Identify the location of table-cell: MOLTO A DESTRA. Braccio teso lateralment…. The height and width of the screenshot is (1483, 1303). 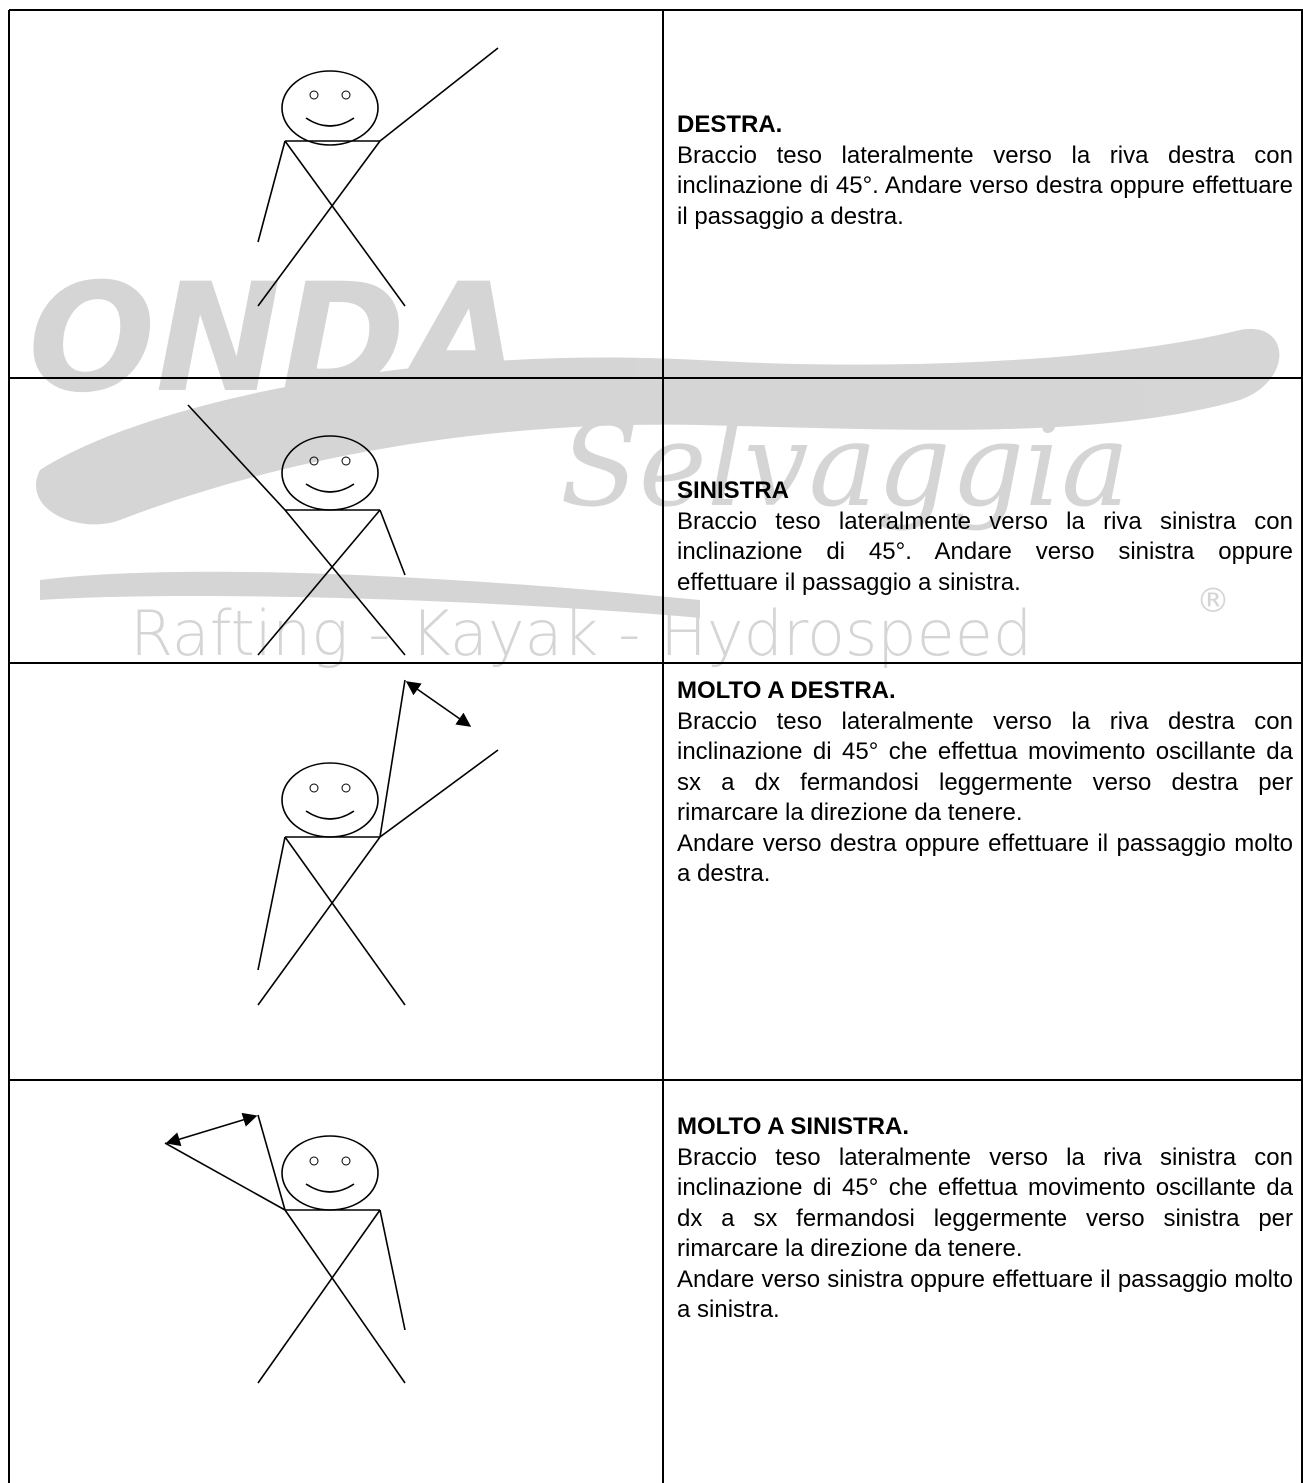
(985, 783).